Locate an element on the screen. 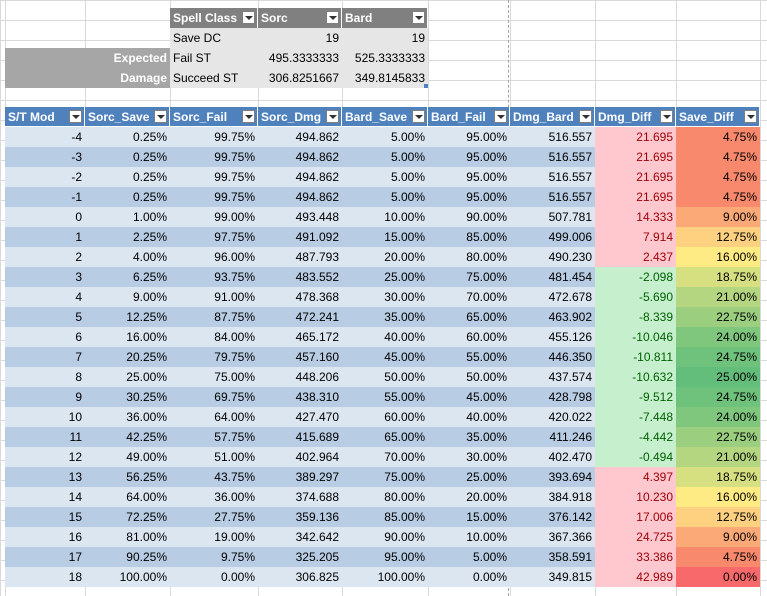  table-cell: 18.75% is located at coordinates (718, 477).